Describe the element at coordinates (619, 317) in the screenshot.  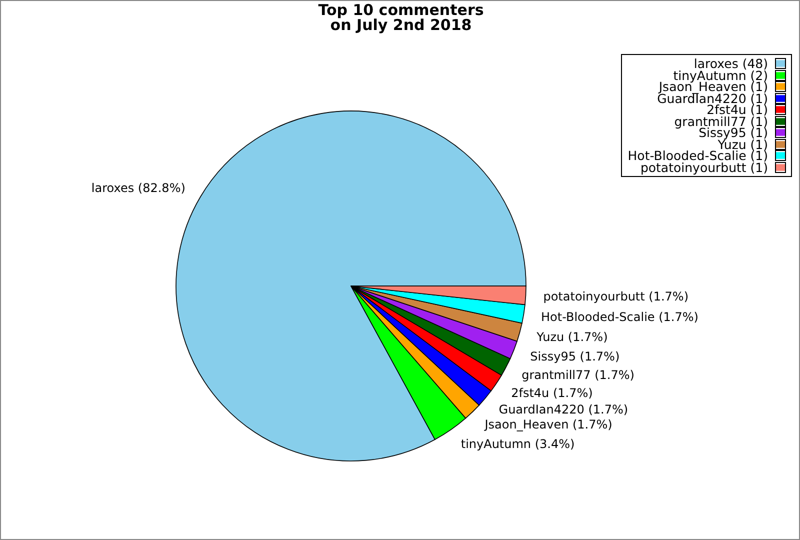
I see `data-label: Hot-Blooded-Scalie (1.7%)` at that location.